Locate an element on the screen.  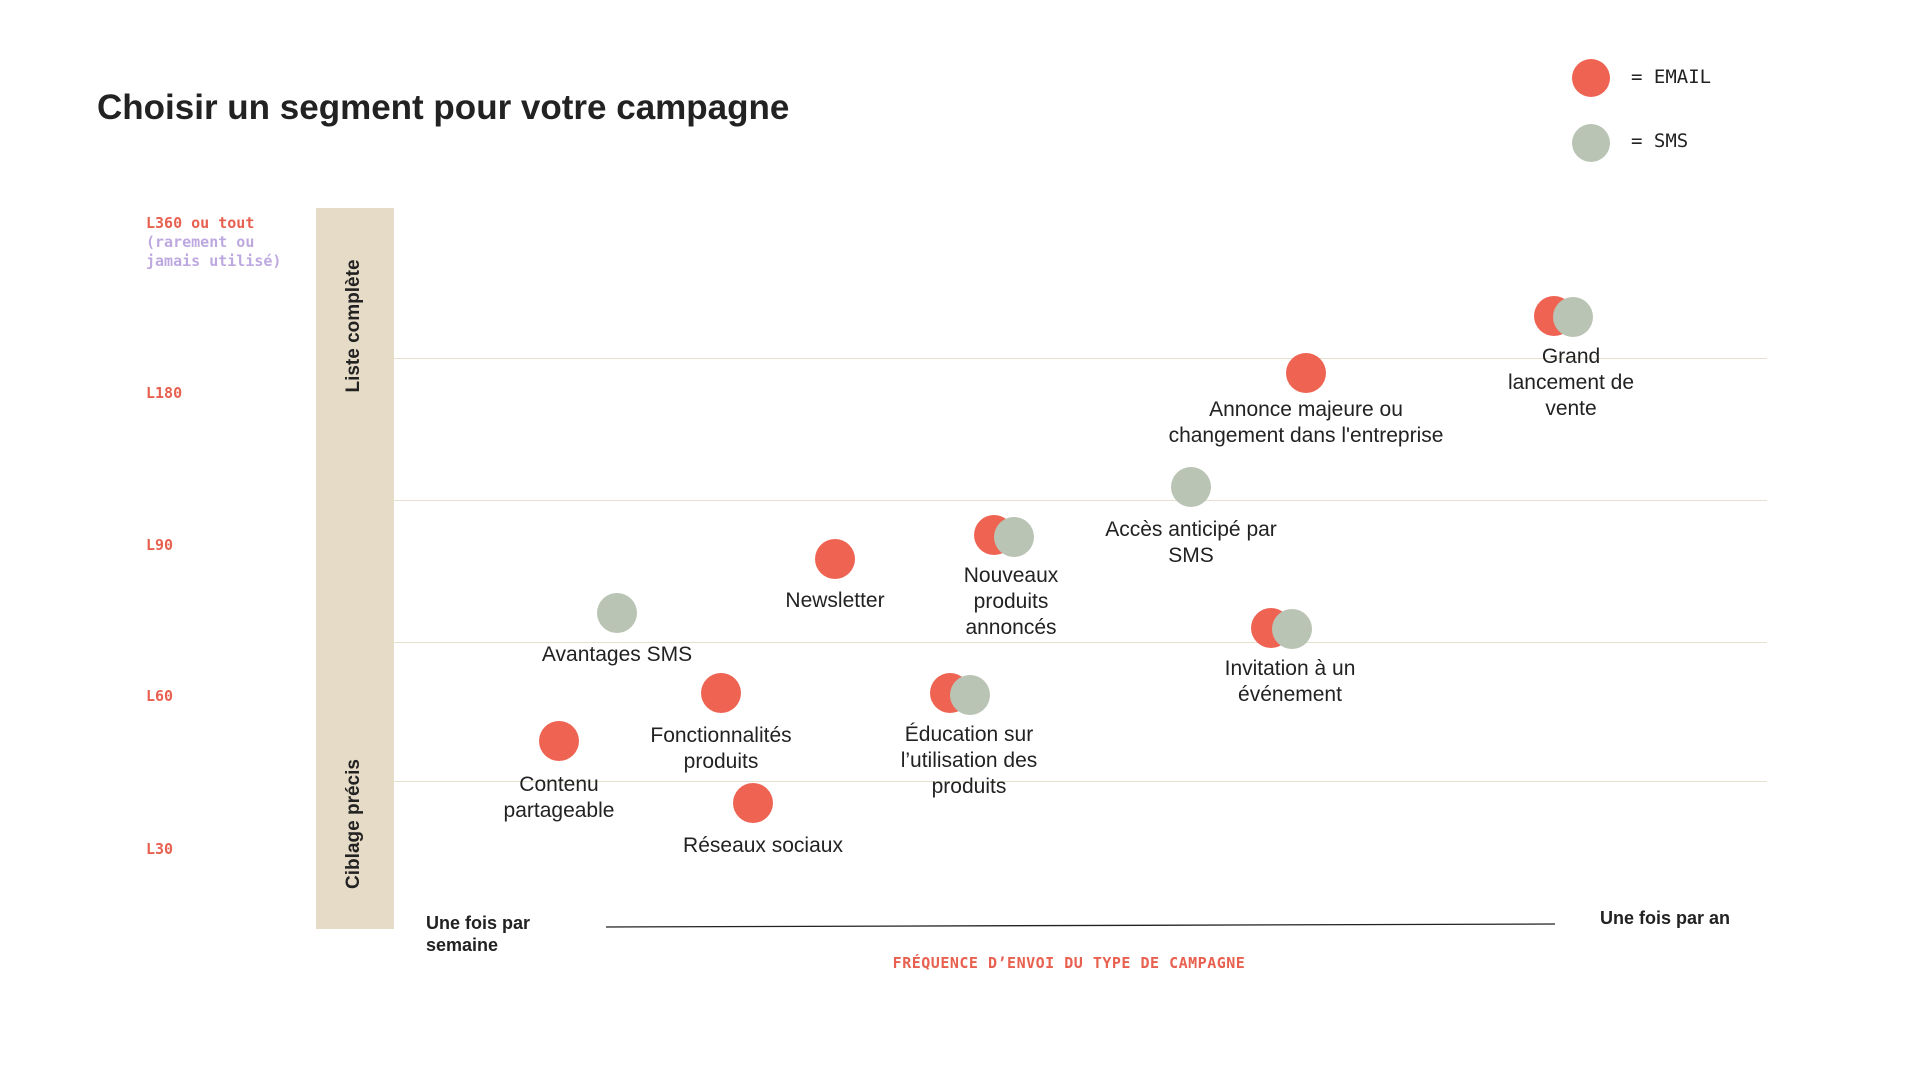
x-axis-right-end: Une fois par an is located at coordinates (1665, 918).